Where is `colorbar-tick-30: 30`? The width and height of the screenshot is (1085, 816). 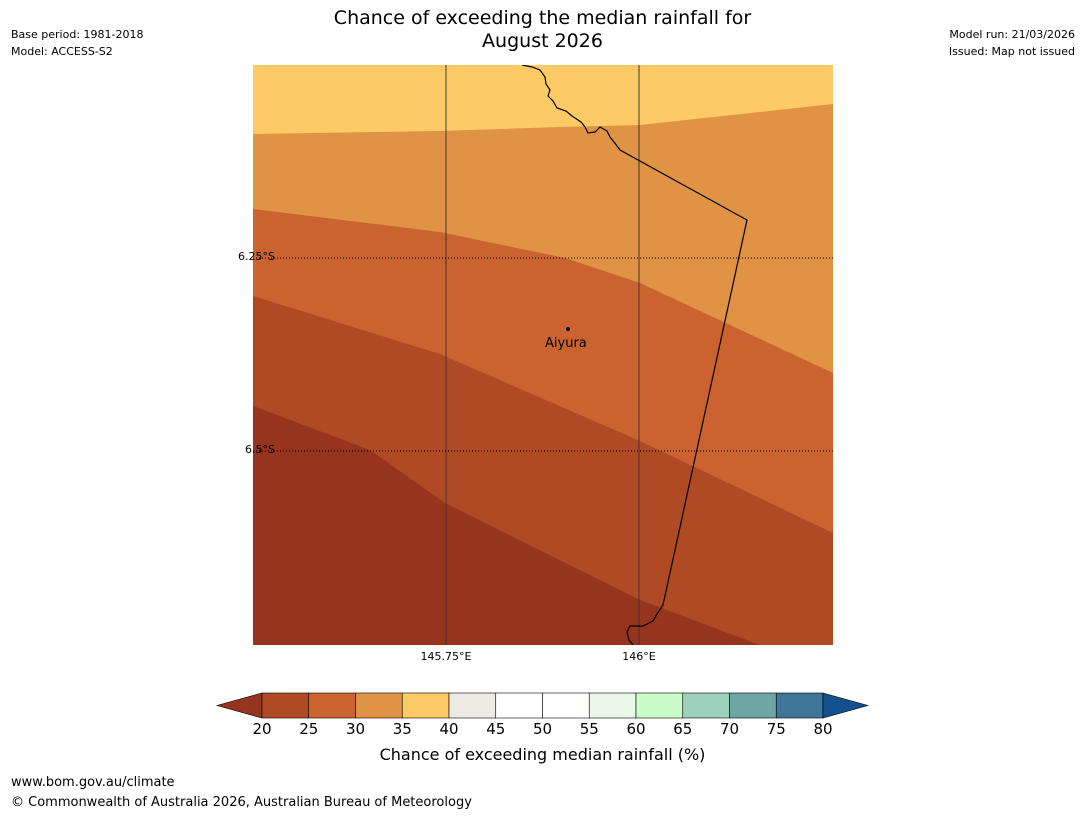 colorbar-tick-30: 30 is located at coordinates (355, 729).